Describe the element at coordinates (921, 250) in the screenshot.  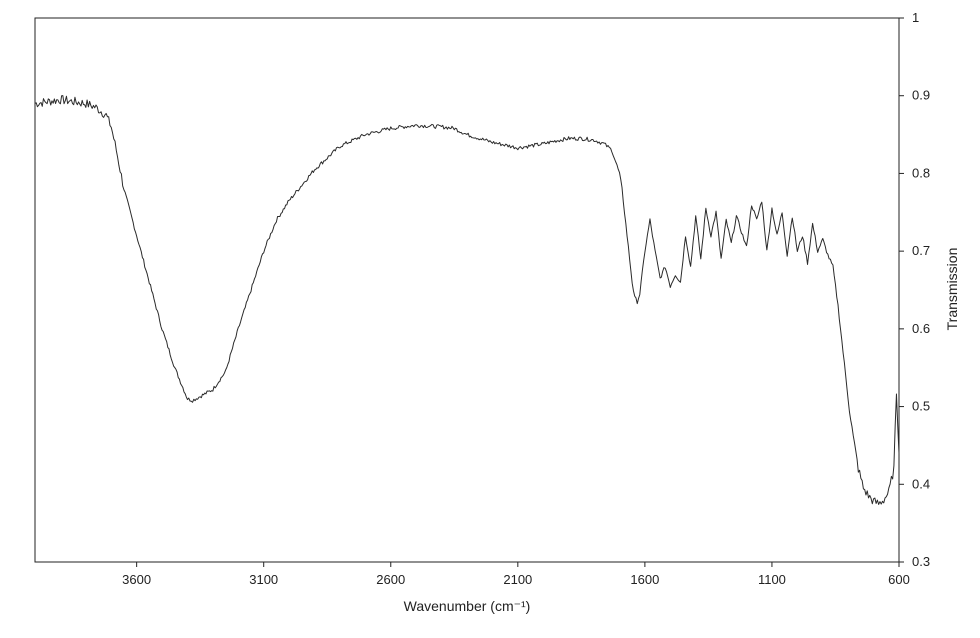
I see `y-tick-label: 0.7` at that location.